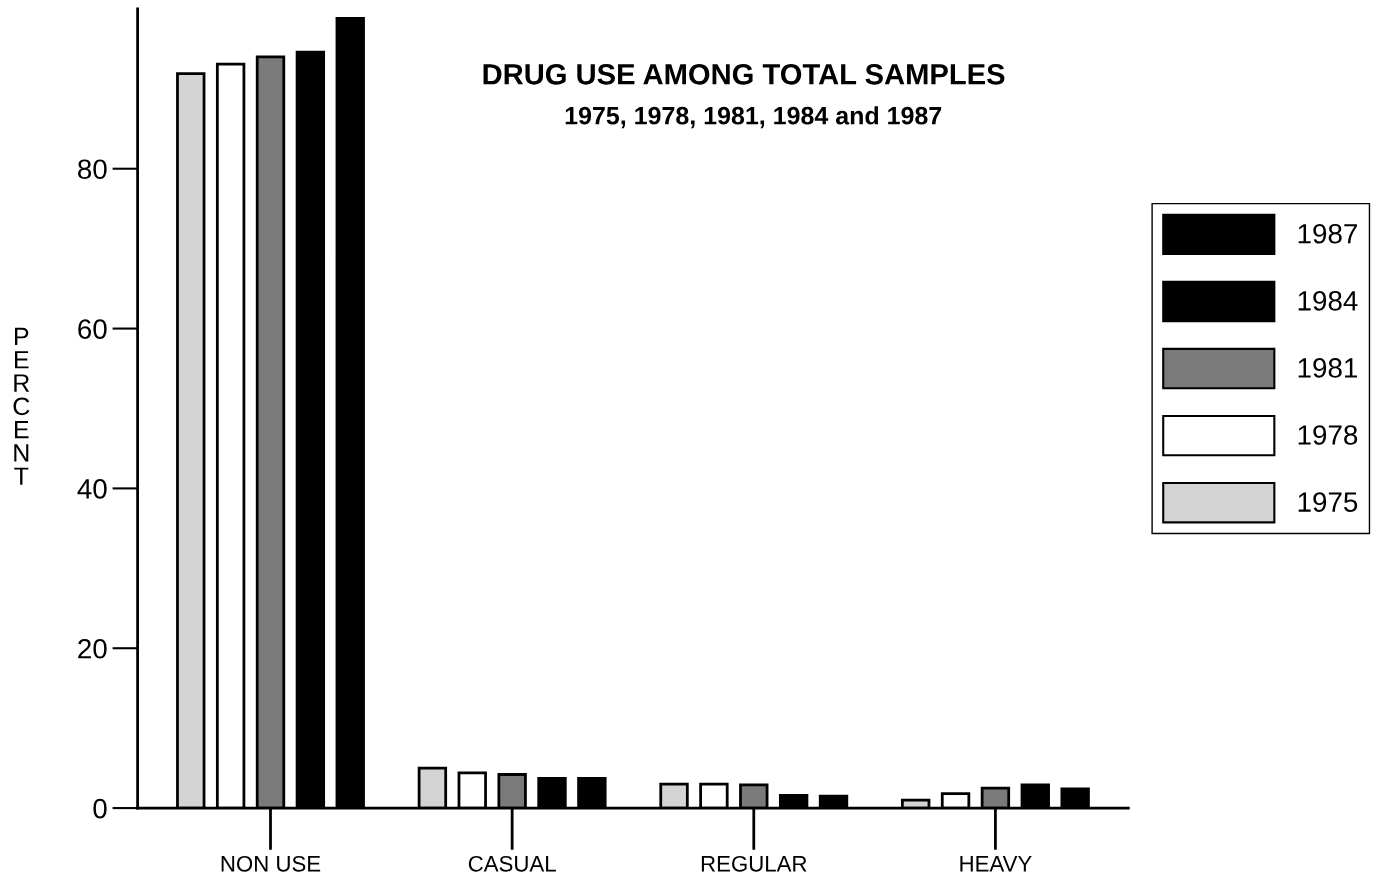 The image size is (1376, 888). Describe the element at coordinates (21, 406) in the screenshot. I see `y-axis-title: PERCENT` at that location.